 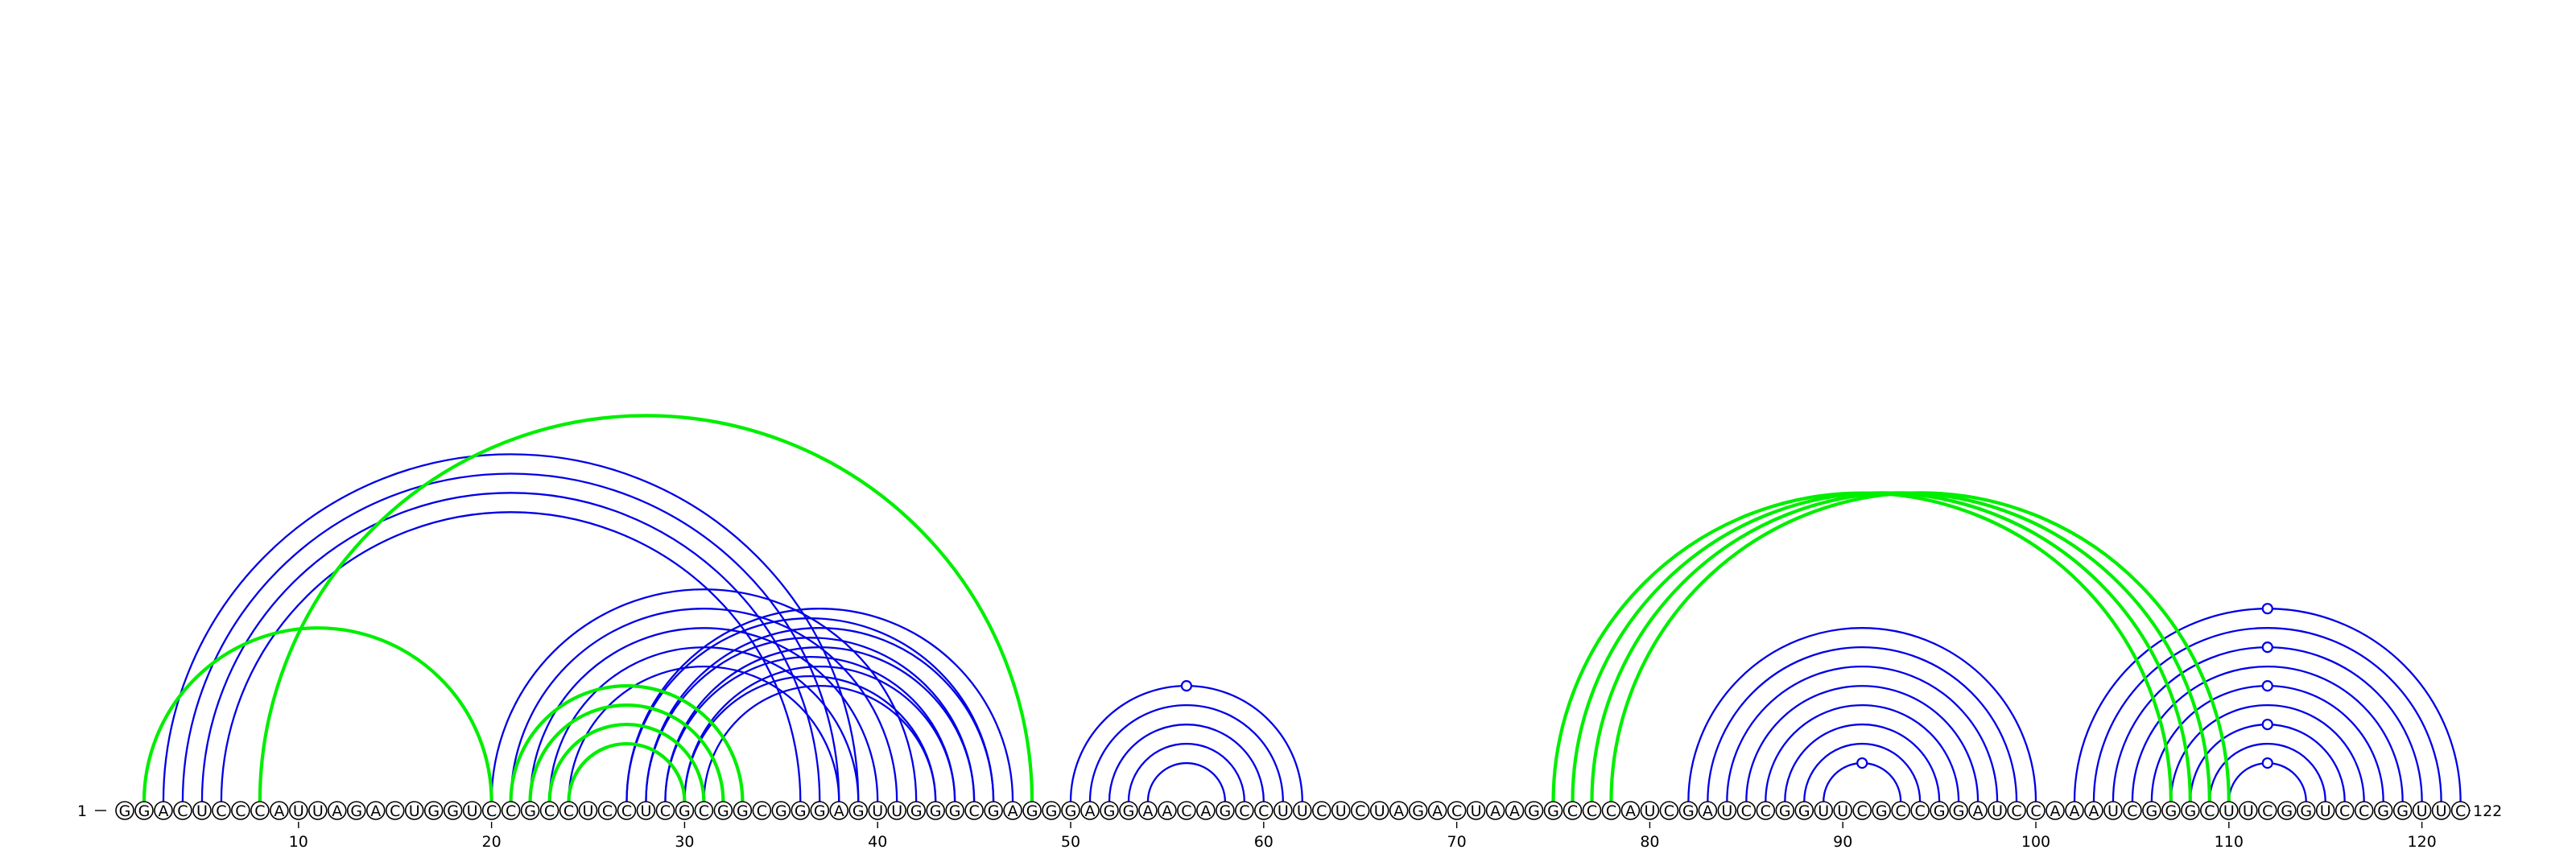 What do you see at coordinates (1824, 811) in the screenshot?
I see `nucleotide-89: U` at bounding box center [1824, 811].